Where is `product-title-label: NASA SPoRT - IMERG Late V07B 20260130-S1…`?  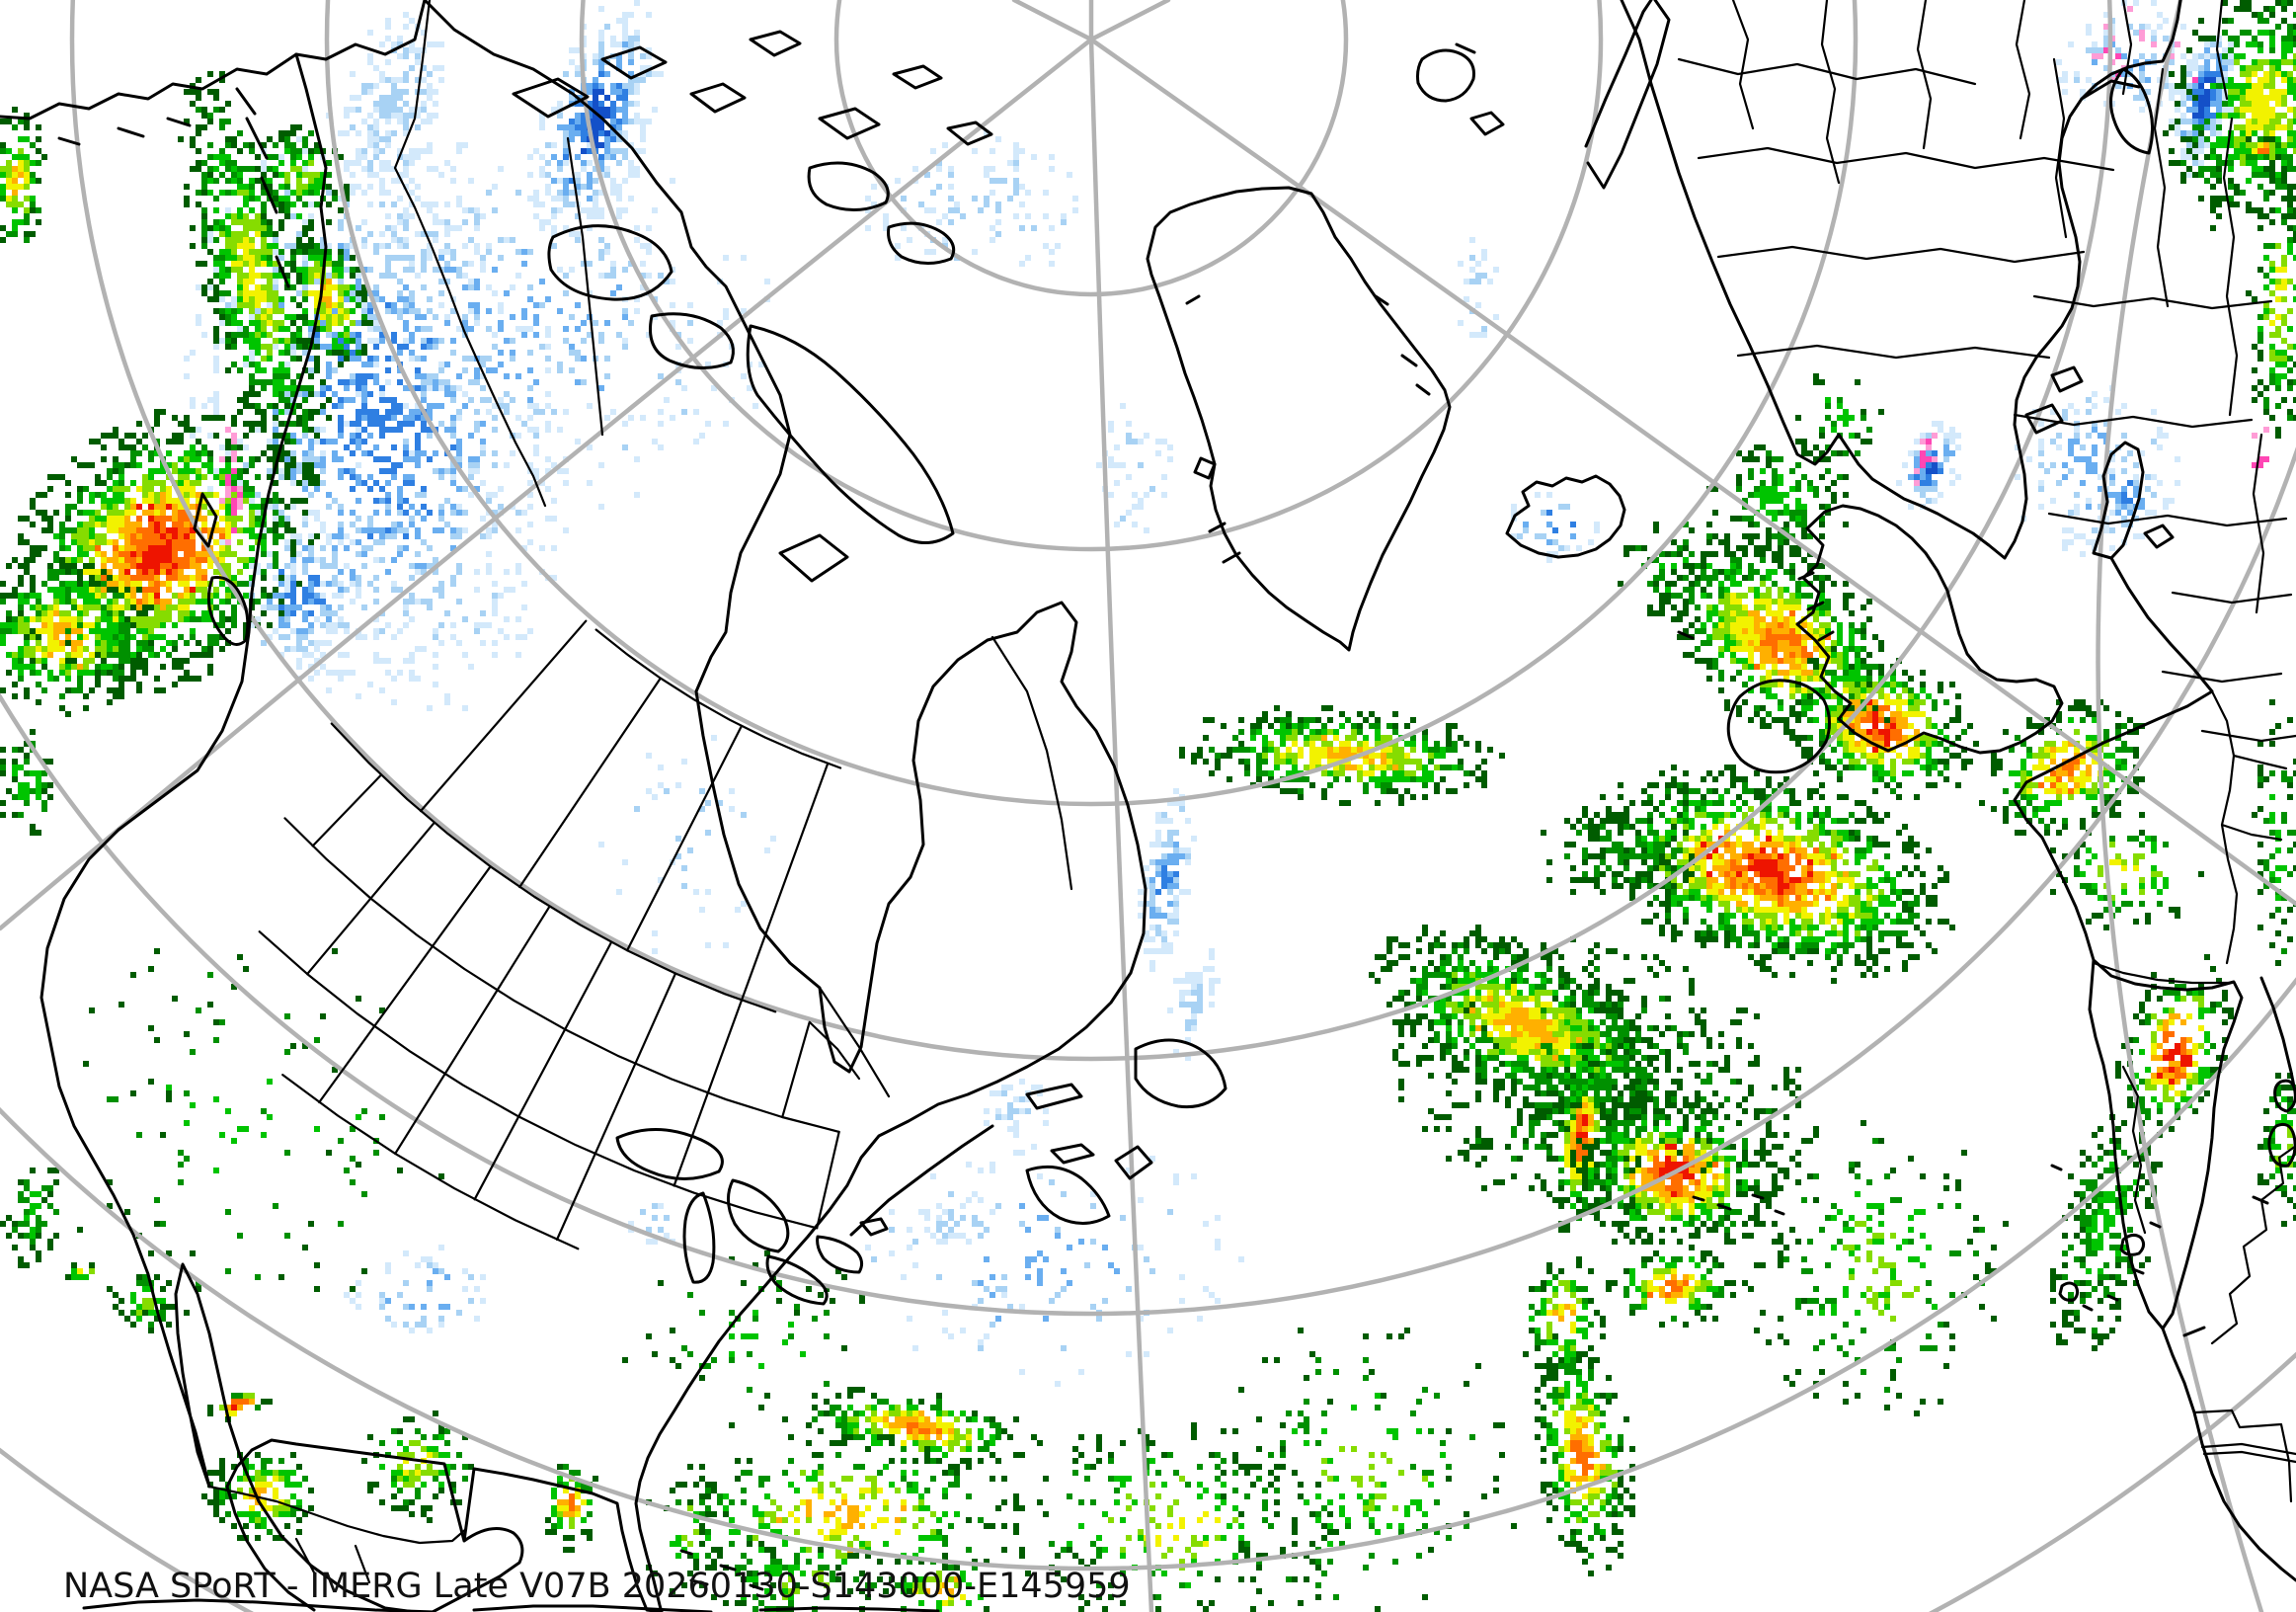
product-title-label: NASA SPoRT - IMERG Late V07B 20260130-S1… is located at coordinates (597, 1586).